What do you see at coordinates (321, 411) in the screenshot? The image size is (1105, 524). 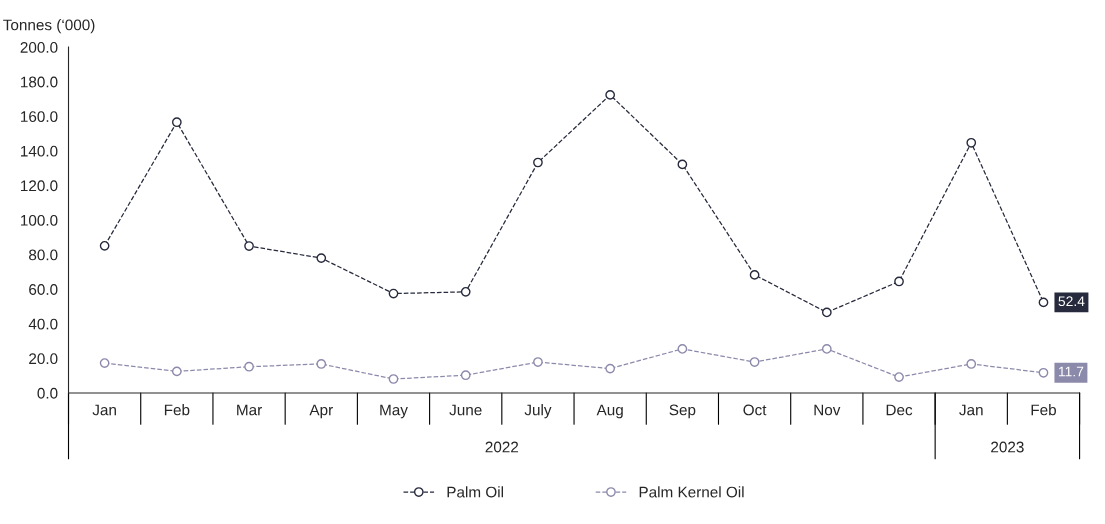 I see `x-tick-label: Apr` at bounding box center [321, 411].